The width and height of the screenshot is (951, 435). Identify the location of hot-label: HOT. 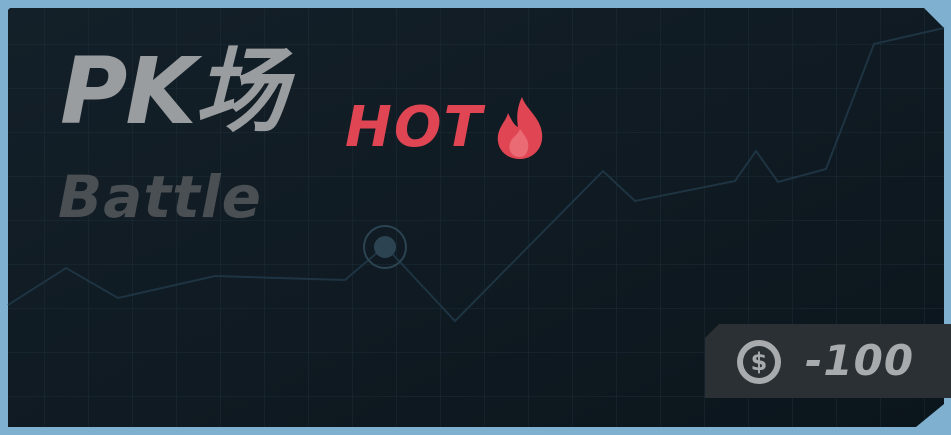
(414, 127).